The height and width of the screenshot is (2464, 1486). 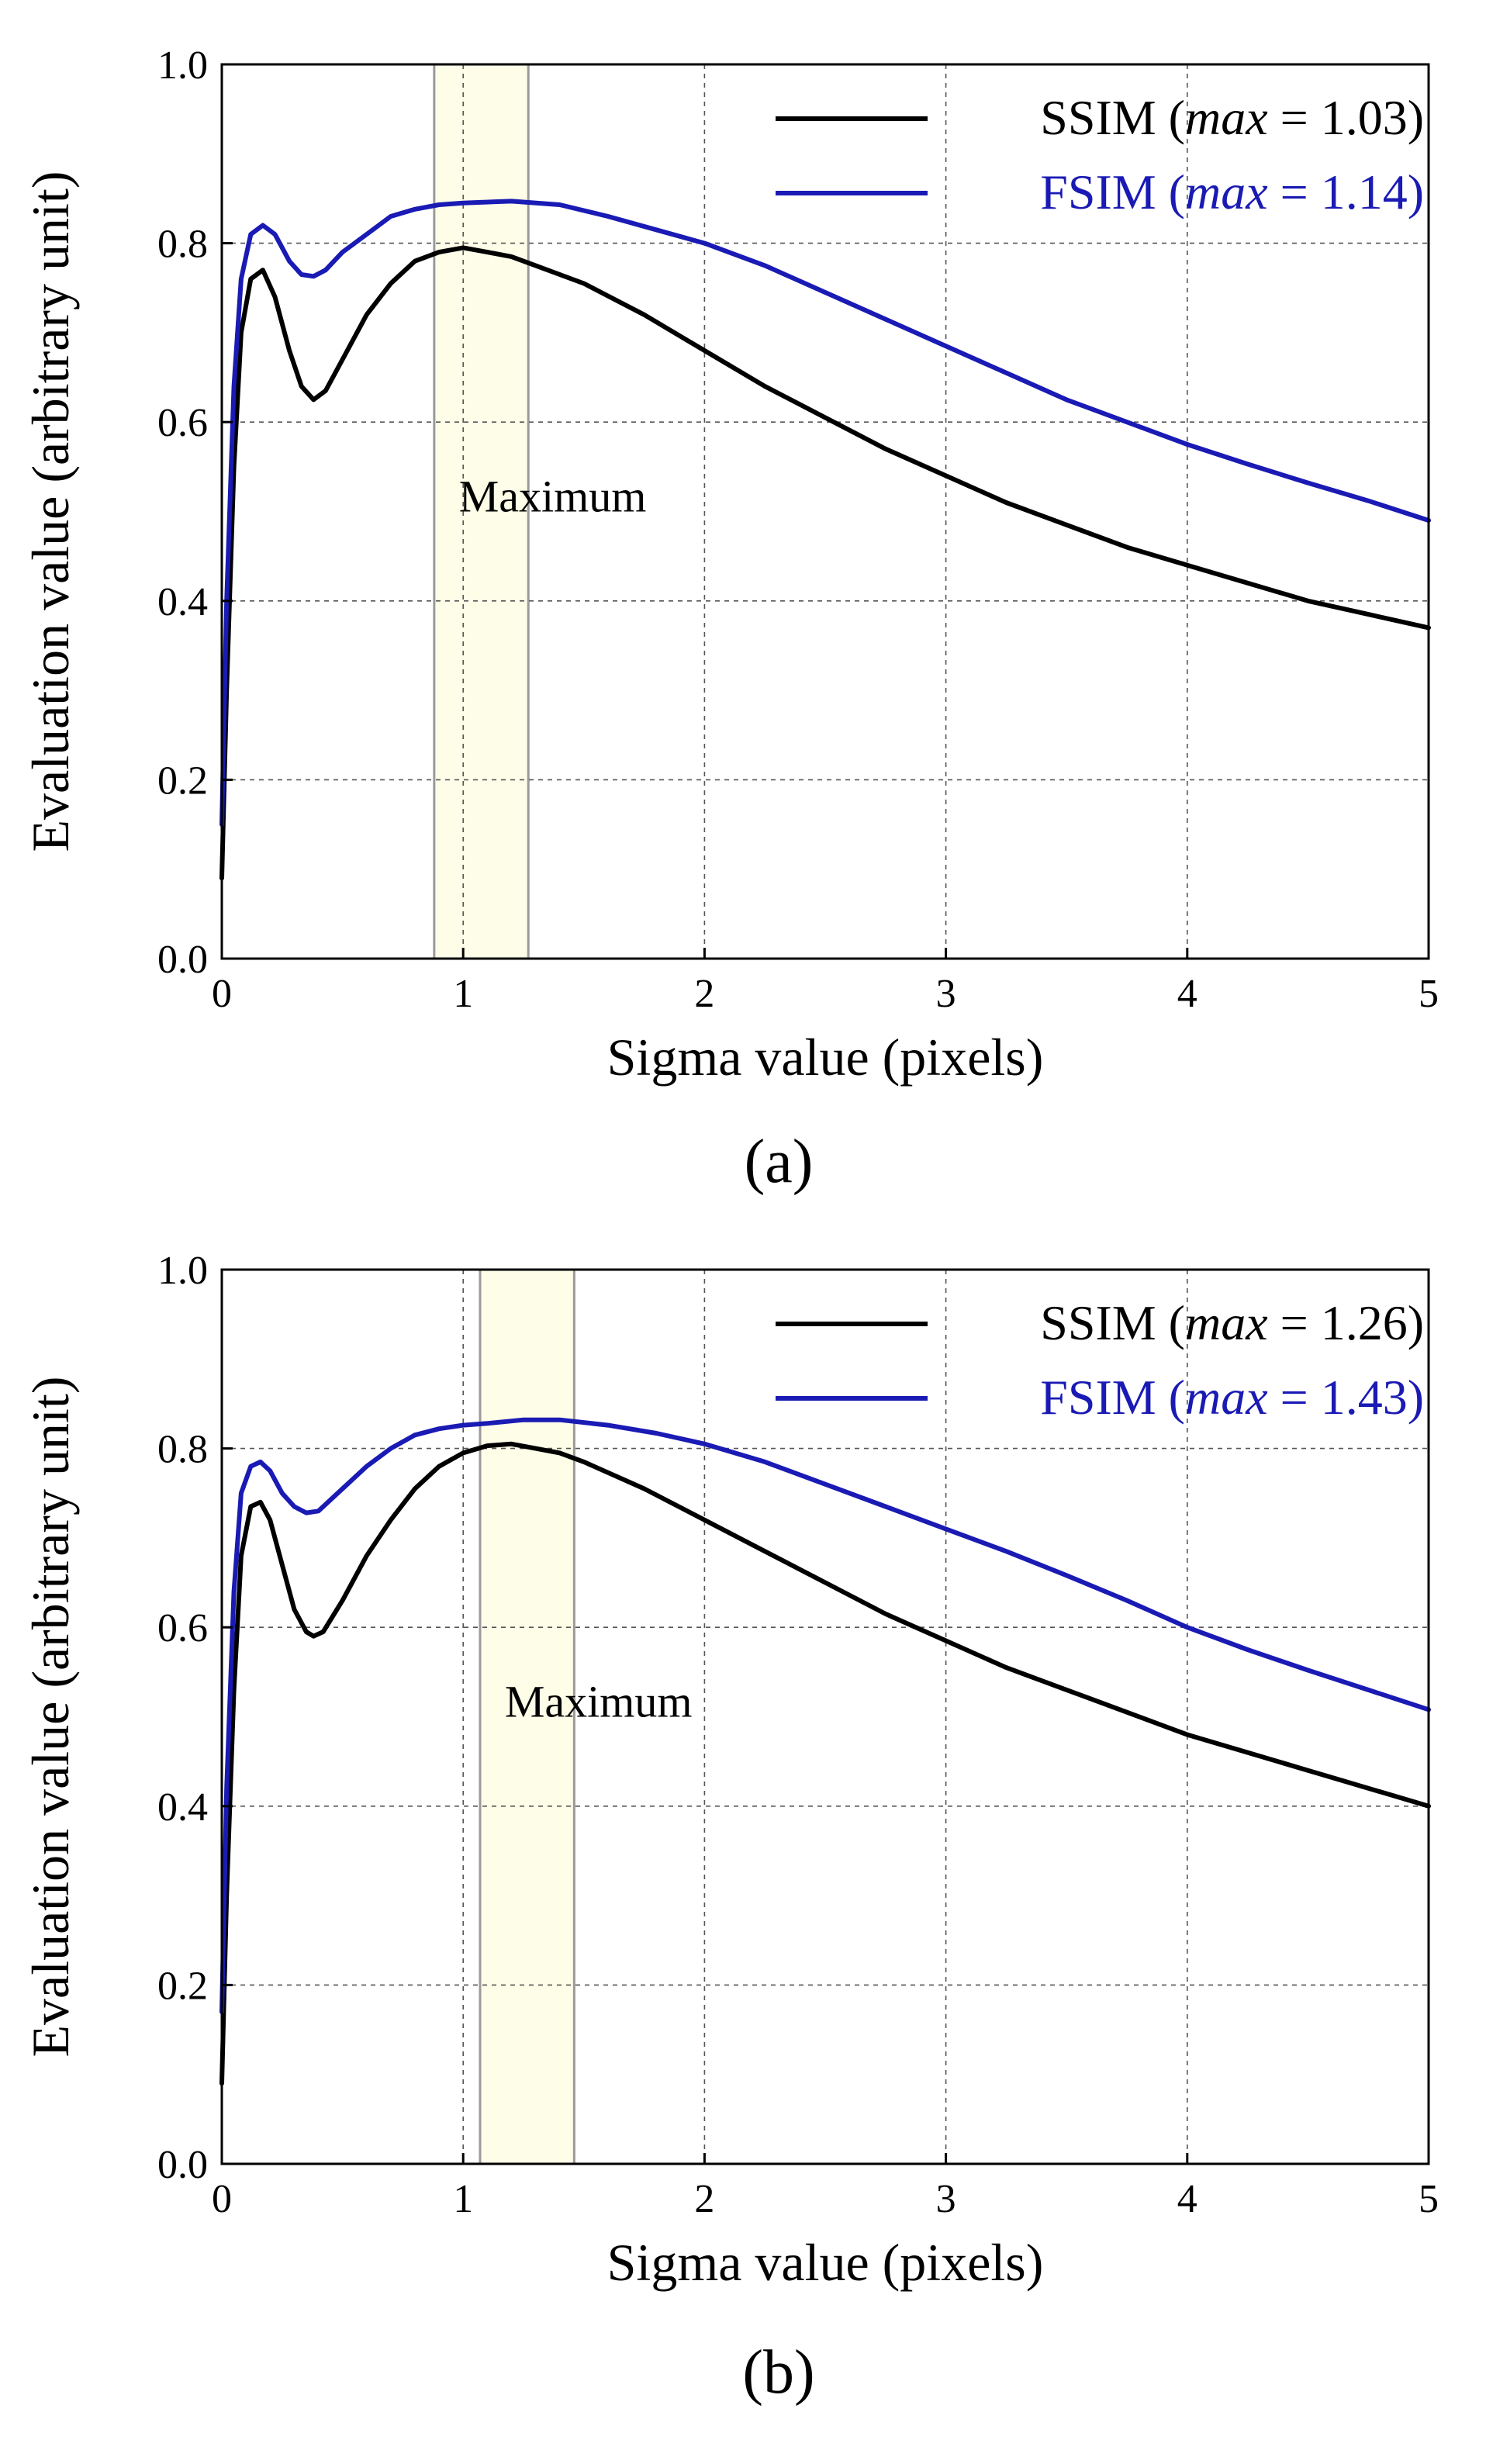 What do you see at coordinates (1346, 117) in the screenshot?
I see `legend-suffix: = 1.03)` at bounding box center [1346, 117].